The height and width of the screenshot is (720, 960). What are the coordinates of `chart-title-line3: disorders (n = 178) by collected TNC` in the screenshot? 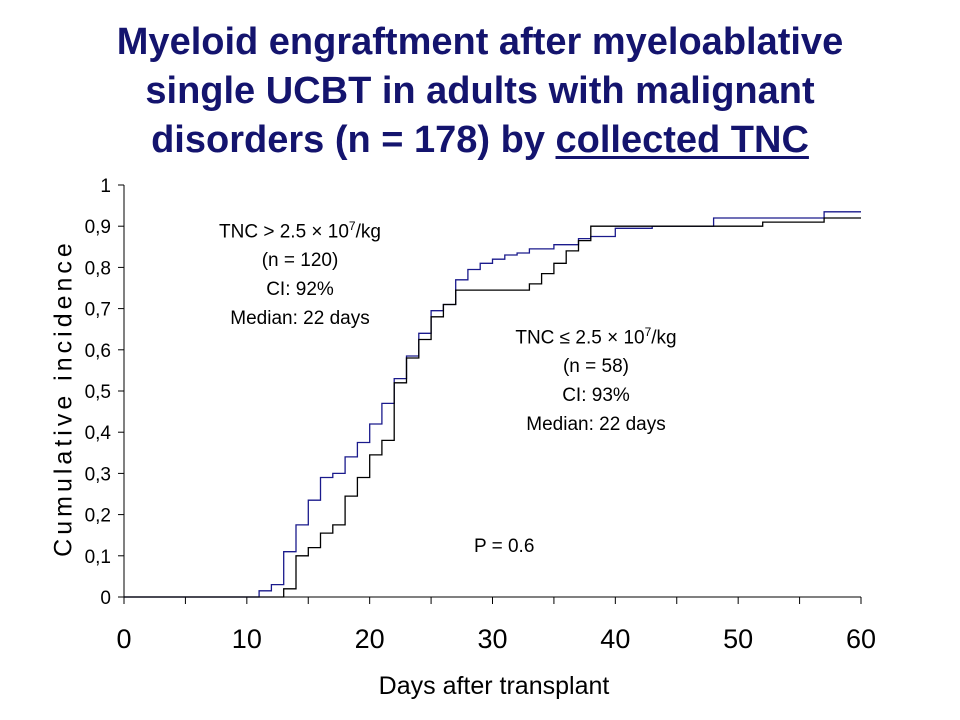 It's located at (480, 140).